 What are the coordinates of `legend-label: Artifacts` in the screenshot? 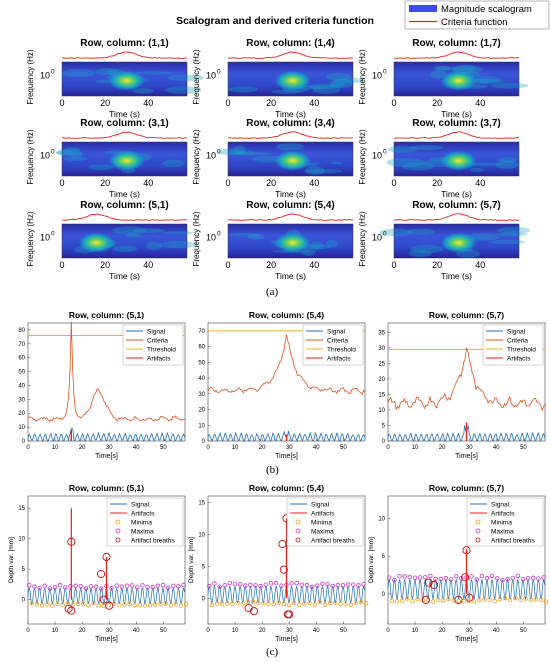 It's located at (323, 514).